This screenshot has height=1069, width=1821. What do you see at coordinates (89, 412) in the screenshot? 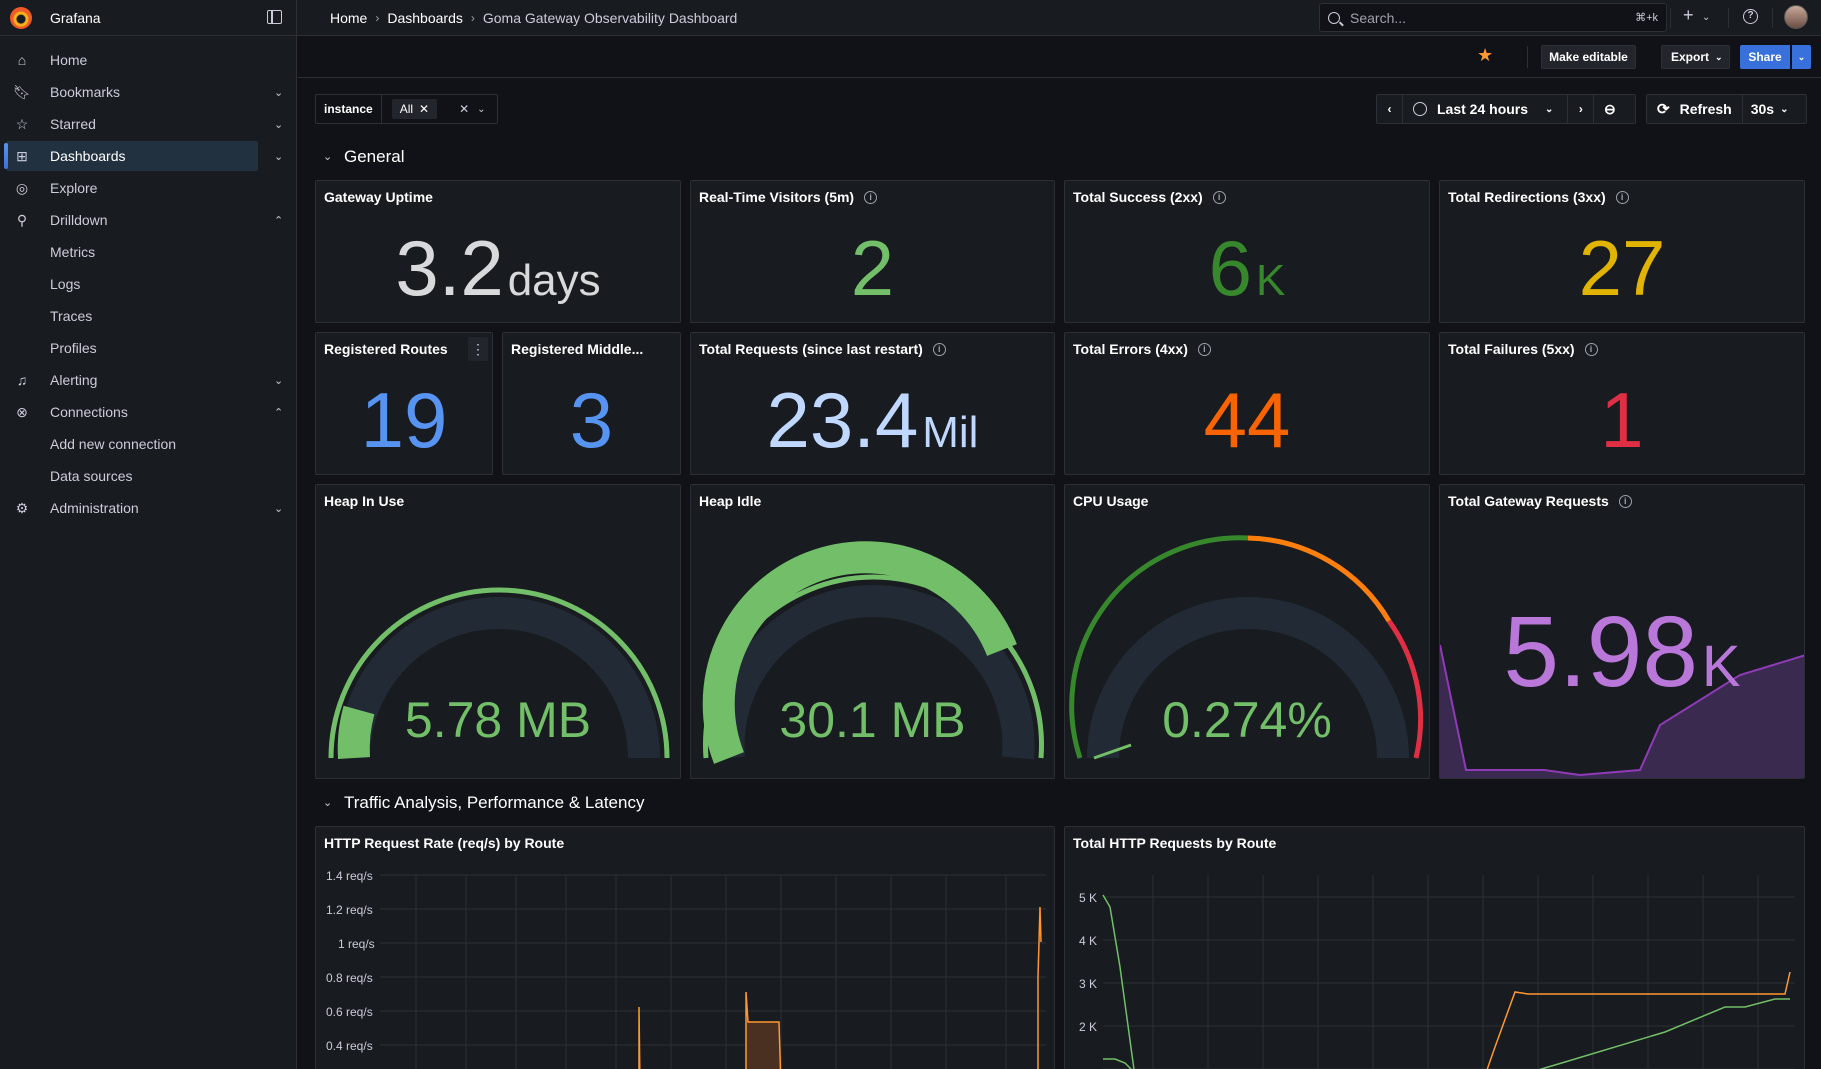
I see `sidebar-item-label: Connections` at bounding box center [89, 412].